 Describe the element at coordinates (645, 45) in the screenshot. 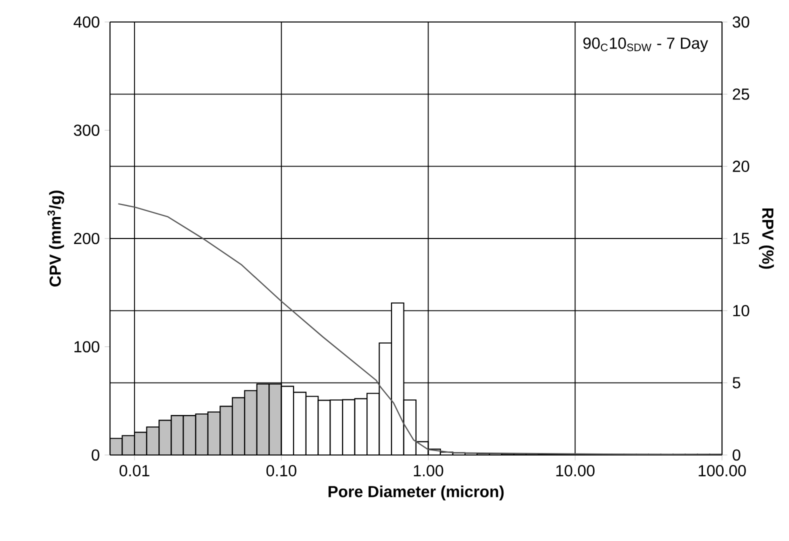

I see `text: 90$_{C}$10$_{SDW}$ - 7 Day` at that location.